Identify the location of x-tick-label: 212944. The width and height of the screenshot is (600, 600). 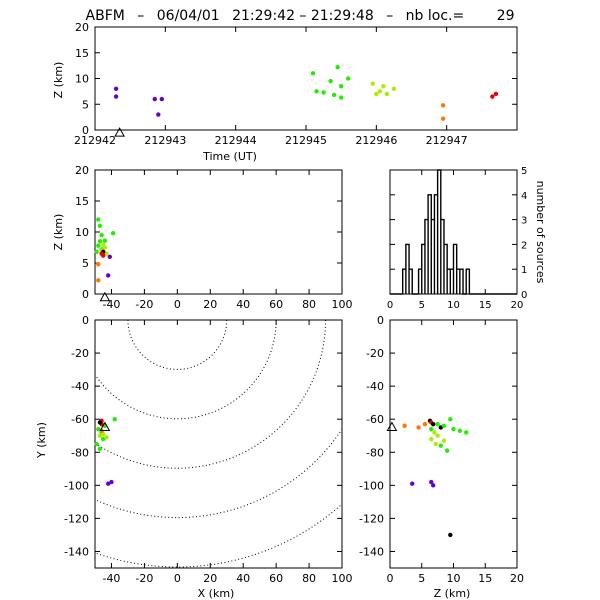
(236, 140).